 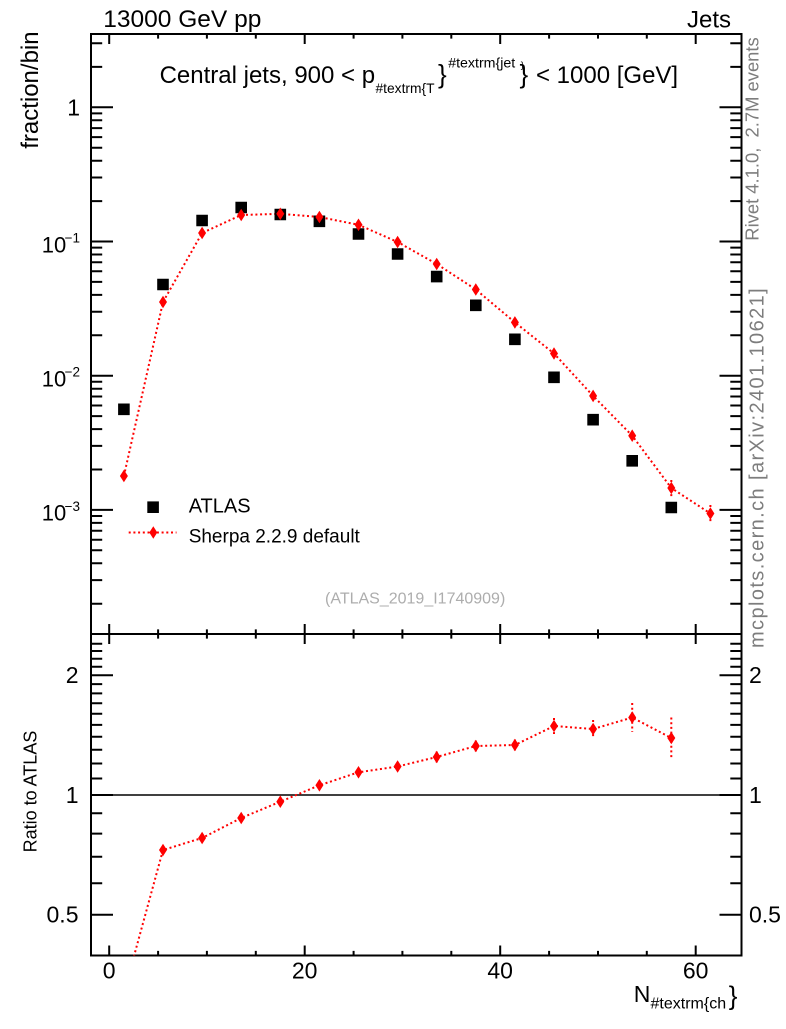 What do you see at coordinates (500, 971) in the screenshot?
I see `svg-text: 40` at bounding box center [500, 971].